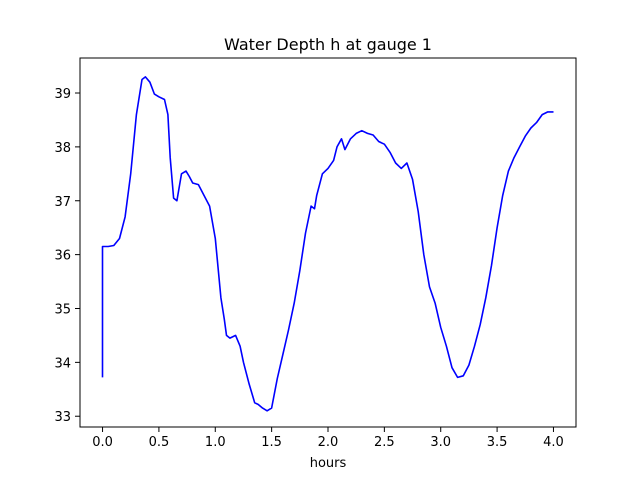 The height and width of the screenshot is (480, 640). What do you see at coordinates (159, 442) in the screenshot?
I see `x-tick-label: 0.5` at bounding box center [159, 442].